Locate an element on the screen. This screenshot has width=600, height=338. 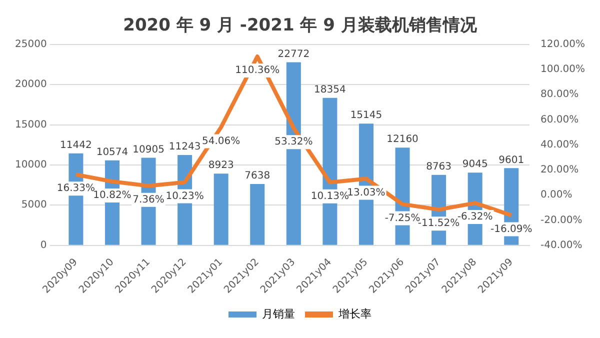
chart-title: 2020 年 9 月 -2021 年 9 月装载机销售情况 is located at coordinates (300, 26).